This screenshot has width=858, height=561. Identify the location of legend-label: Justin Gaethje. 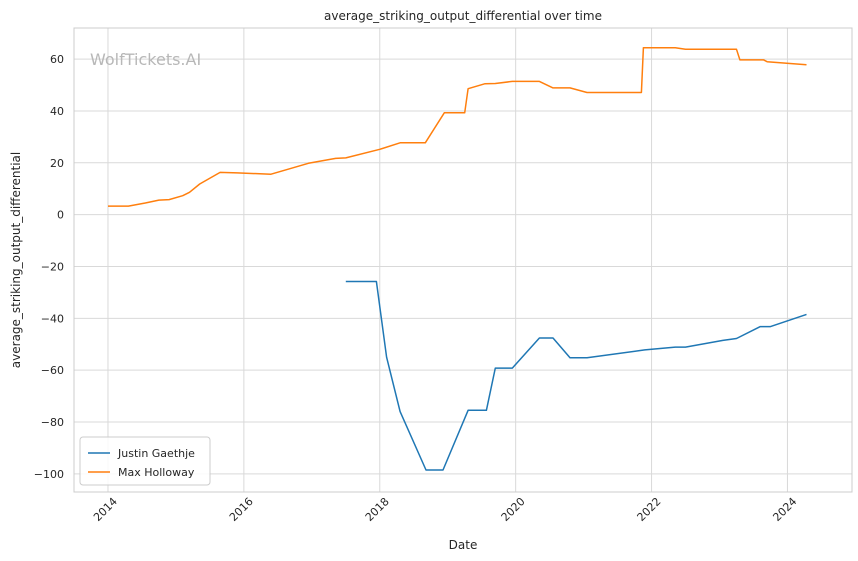
(156, 453).